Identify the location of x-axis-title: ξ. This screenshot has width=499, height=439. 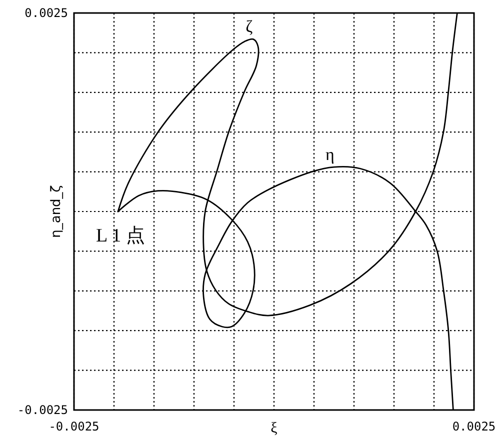
(274, 428).